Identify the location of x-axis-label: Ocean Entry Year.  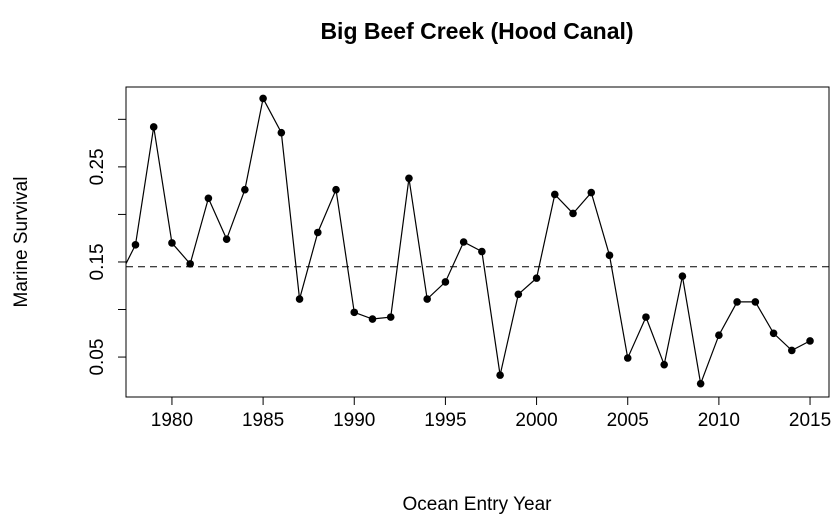
(478, 504).